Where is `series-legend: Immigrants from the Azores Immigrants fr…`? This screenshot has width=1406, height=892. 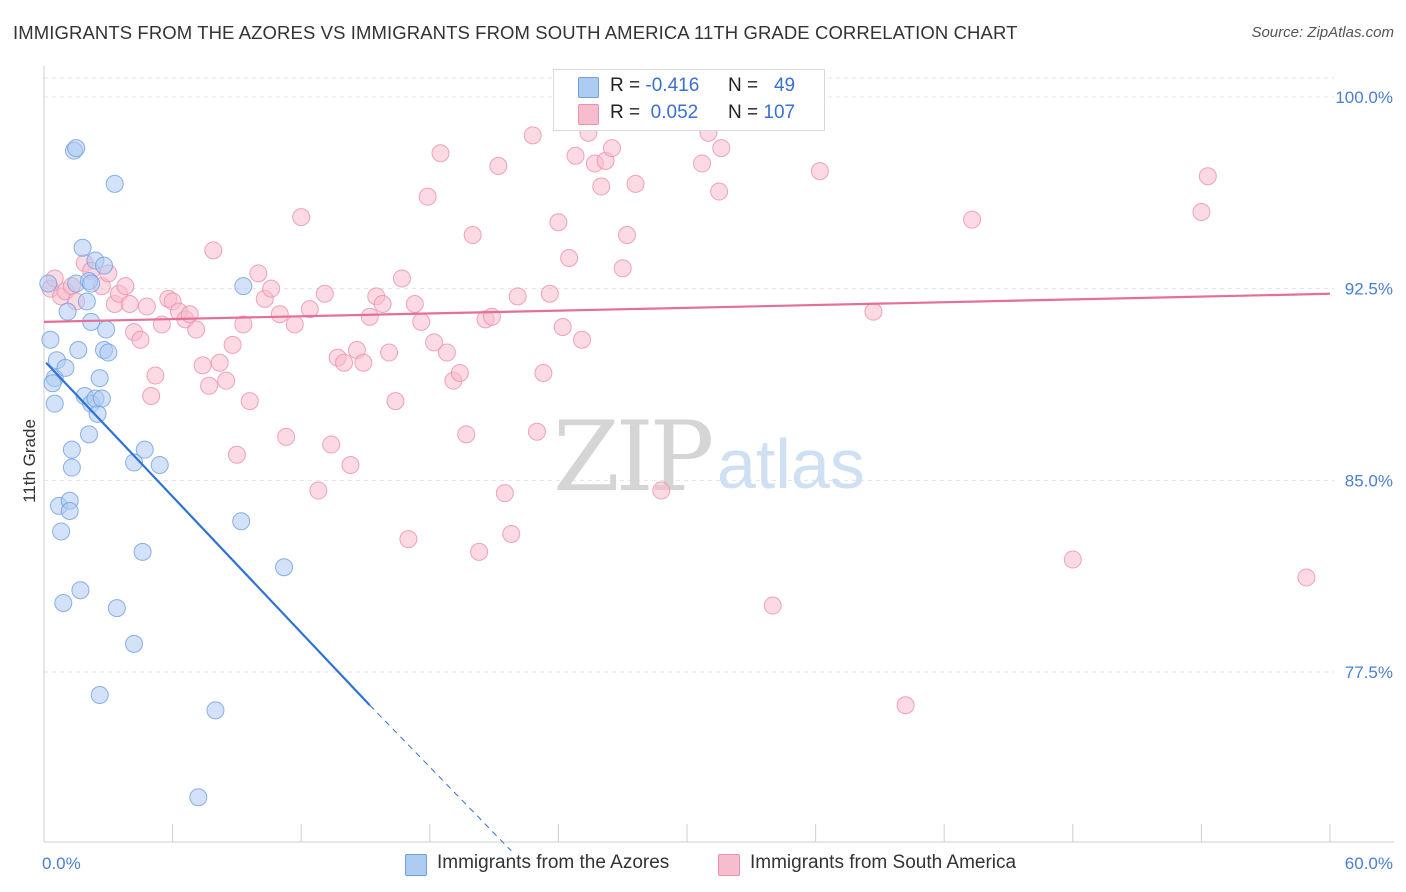 series-legend: Immigrants from the Azores Immigrants fr… is located at coordinates (703, 865).